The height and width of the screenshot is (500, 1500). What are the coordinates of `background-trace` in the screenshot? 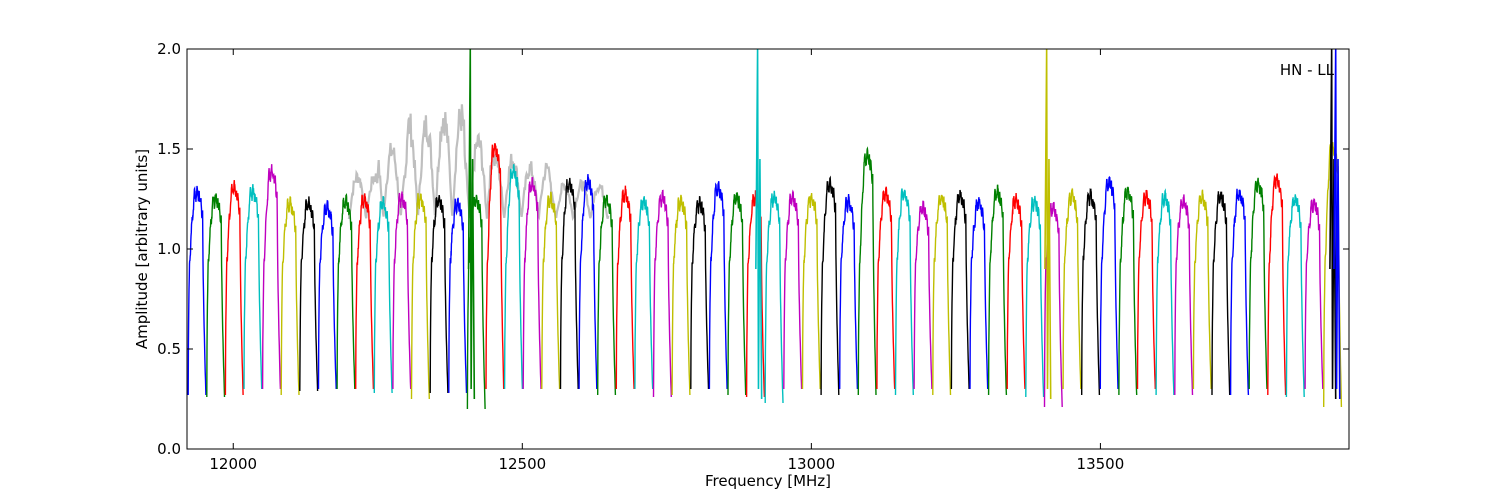 It's located at (478, 163).